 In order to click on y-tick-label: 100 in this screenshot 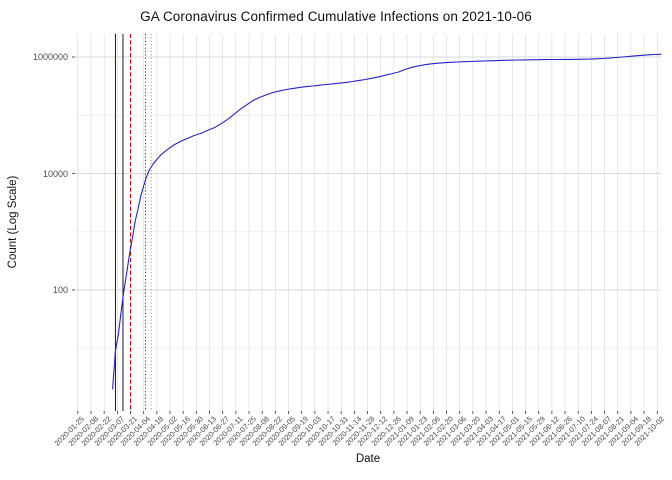, I will do `click(60, 290)`.